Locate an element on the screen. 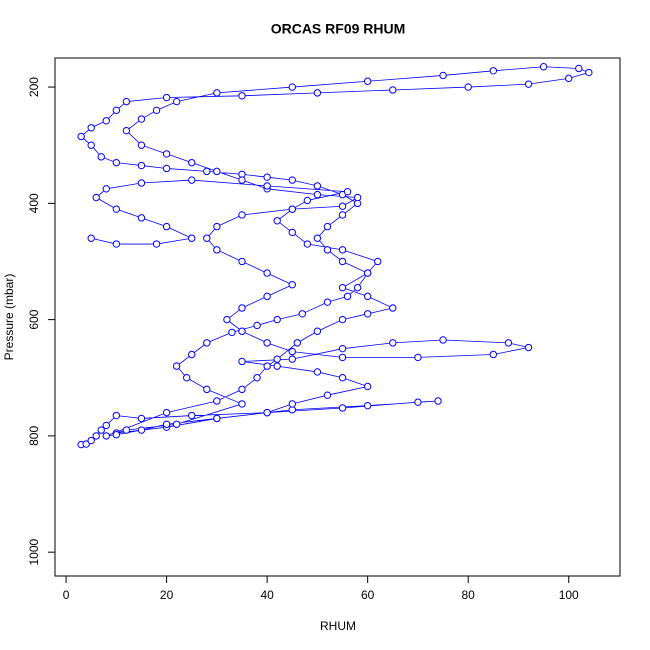  x-tick-label: 60 is located at coordinates (368, 595).